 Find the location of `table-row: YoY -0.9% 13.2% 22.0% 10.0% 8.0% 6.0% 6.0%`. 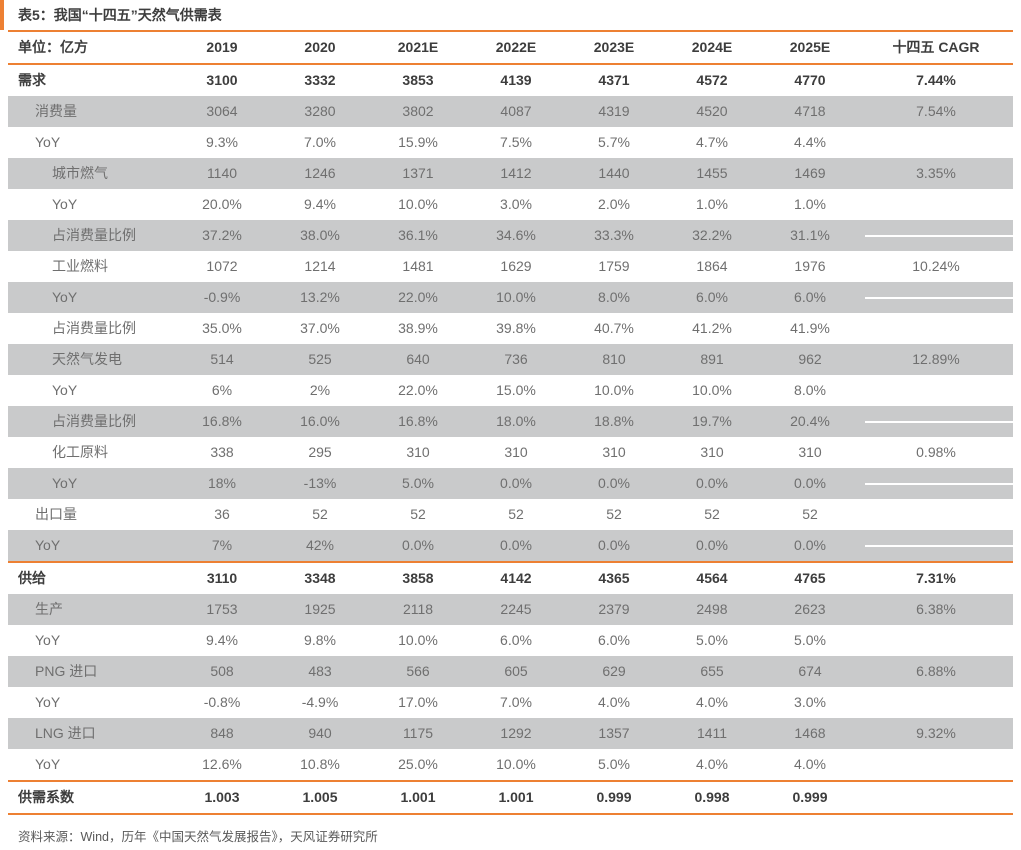

table-row: YoY -0.9% 13.2% 22.0% 10.0% 8.0% 6.0% 6.0% is located at coordinates (510, 297).